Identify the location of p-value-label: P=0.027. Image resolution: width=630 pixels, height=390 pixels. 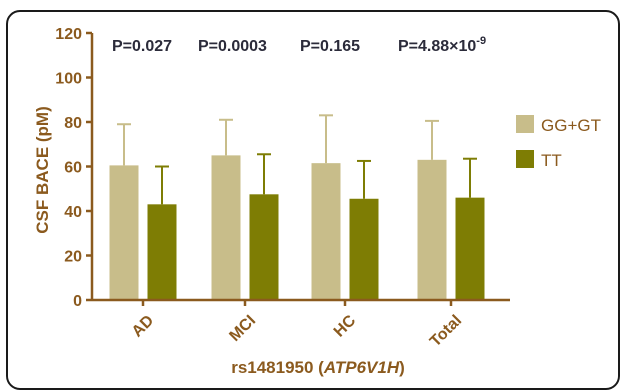
(142, 46).